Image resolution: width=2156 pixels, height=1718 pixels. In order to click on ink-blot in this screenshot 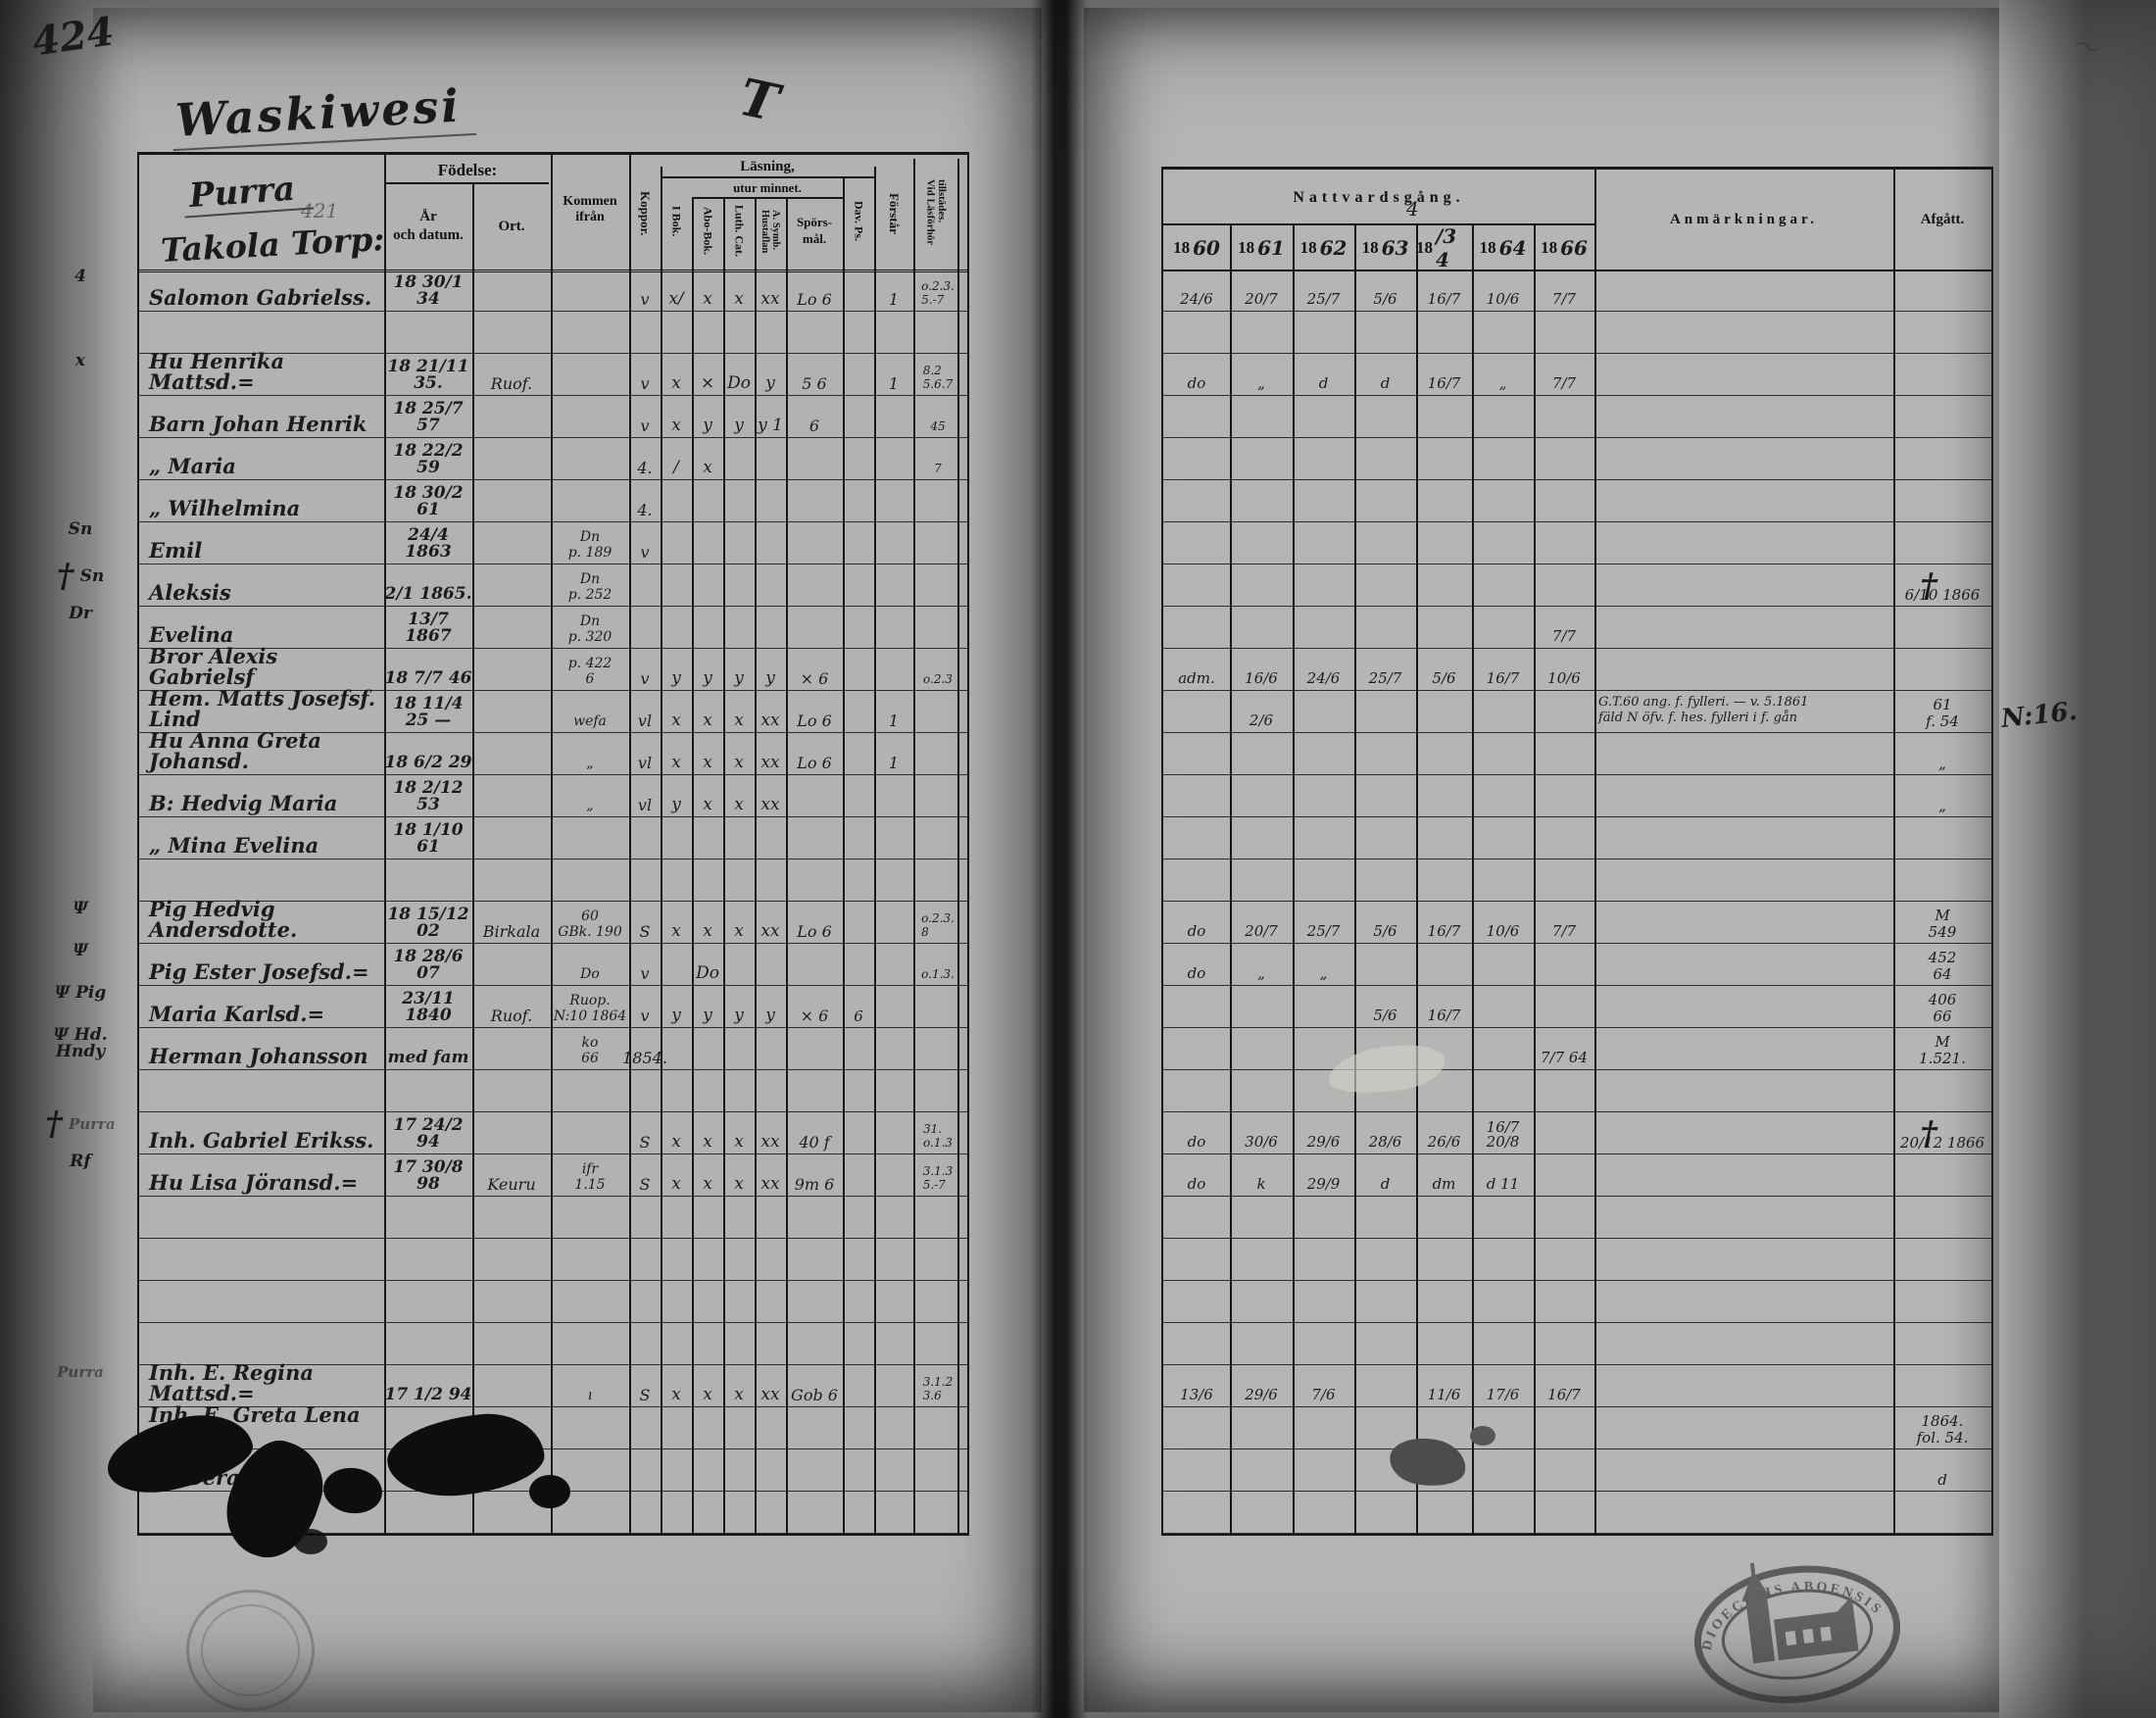, I will do `click(549, 1491)`.